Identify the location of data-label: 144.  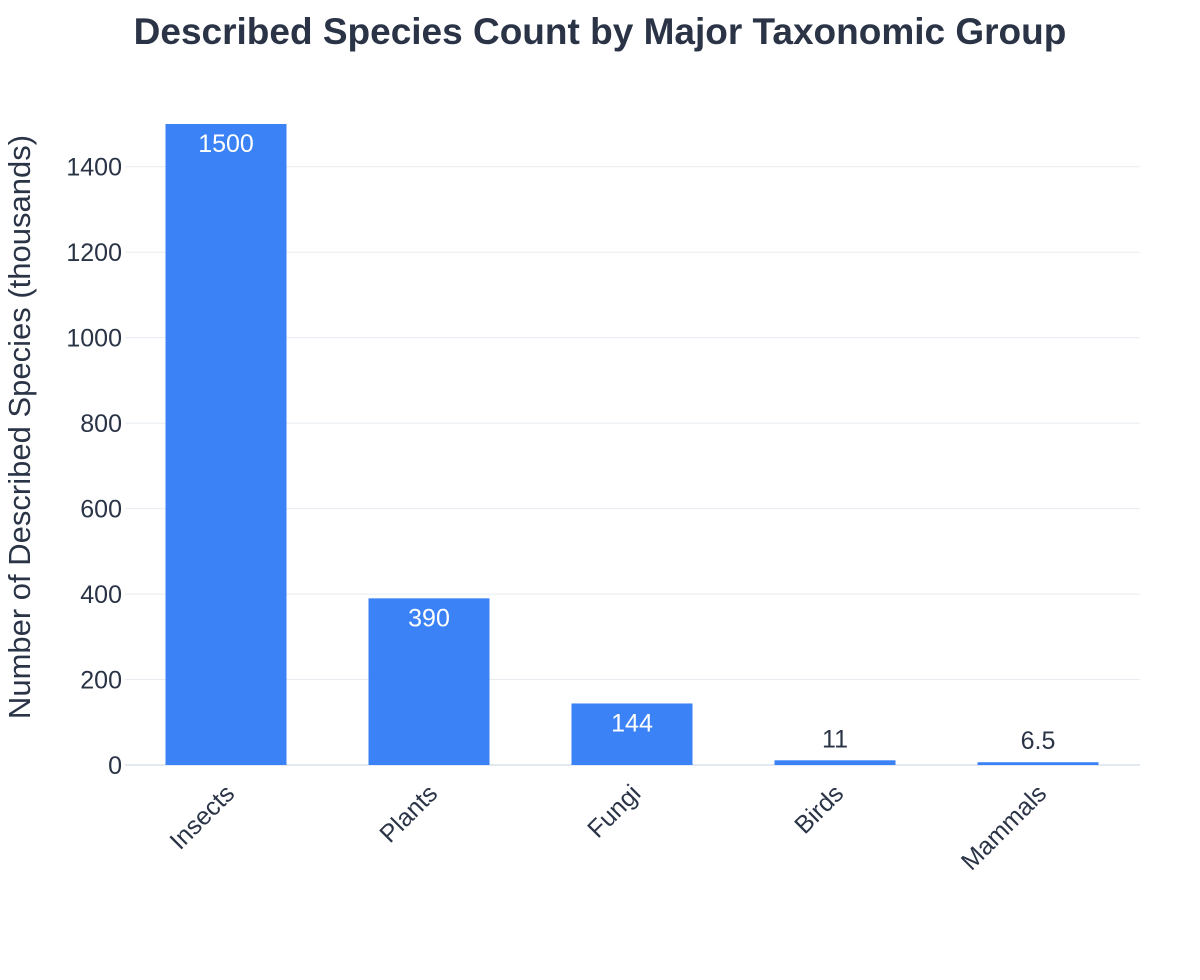
(632, 723).